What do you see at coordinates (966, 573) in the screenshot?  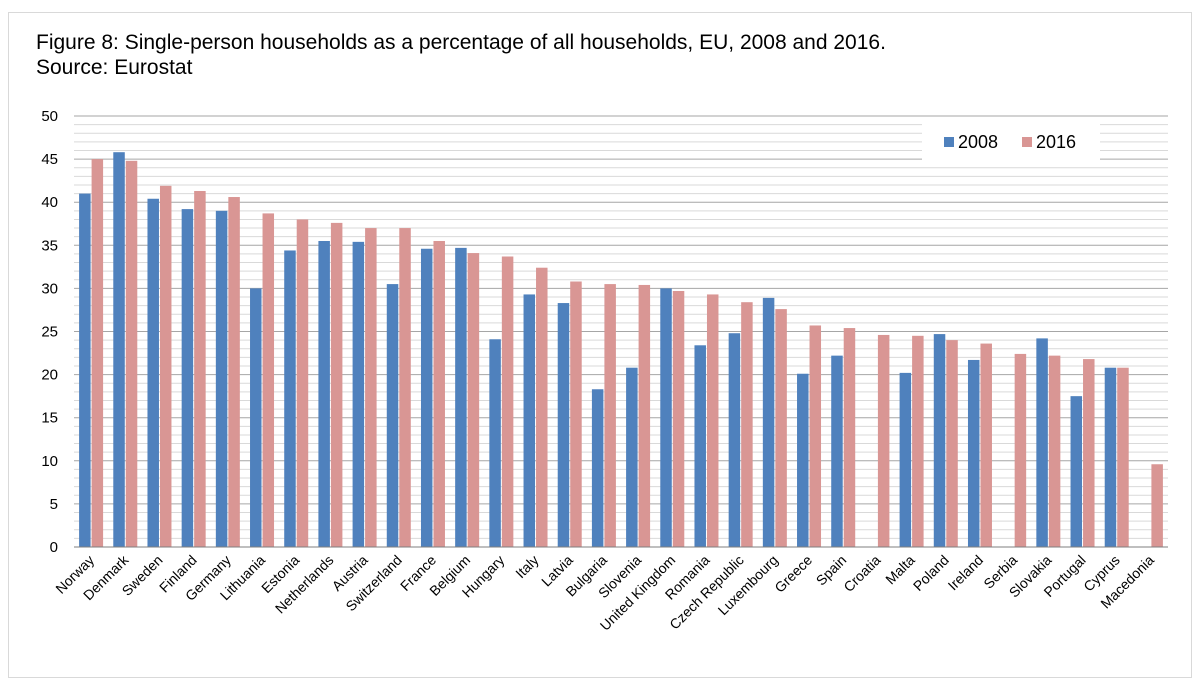 I see `x-category-label: Ireland` at bounding box center [966, 573].